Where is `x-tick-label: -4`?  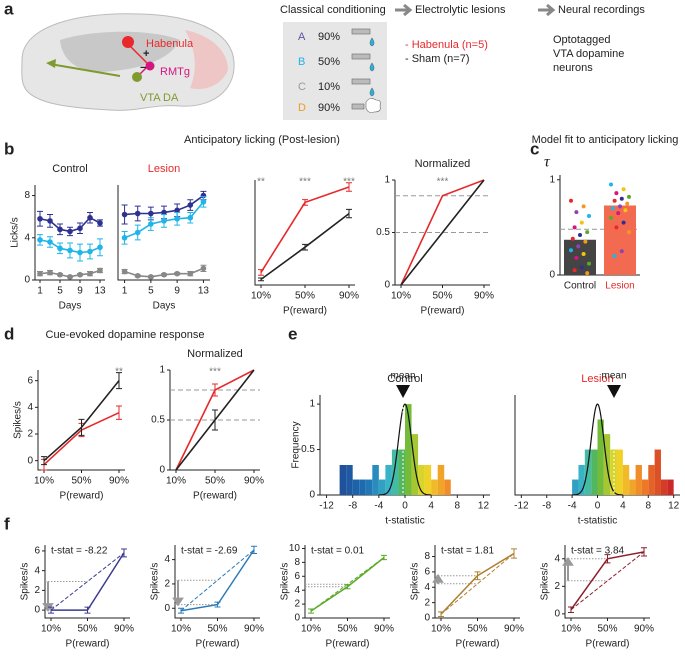
x-tick-label: -4 is located at coordinates (378, 506).